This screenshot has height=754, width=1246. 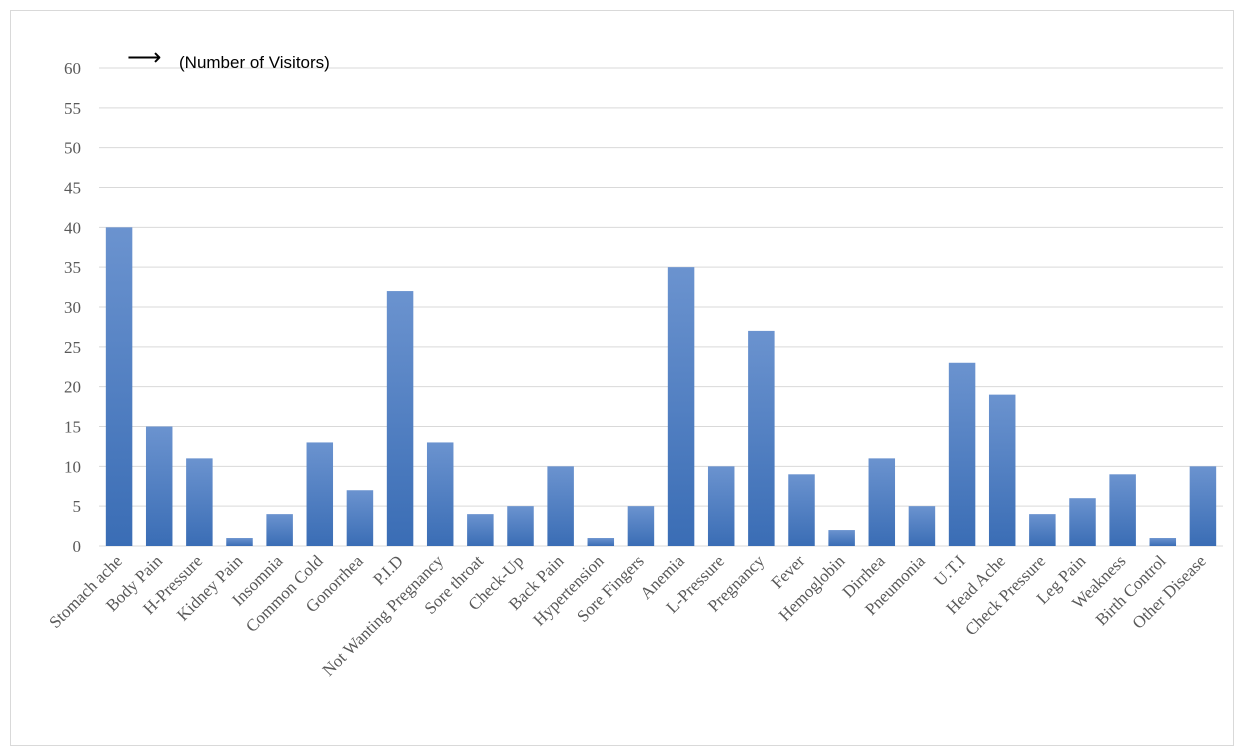 What do you see at coordinates (72, 387) in the screenshot?
I see `y-tick-label: 20` at bounding box center [72, 387].